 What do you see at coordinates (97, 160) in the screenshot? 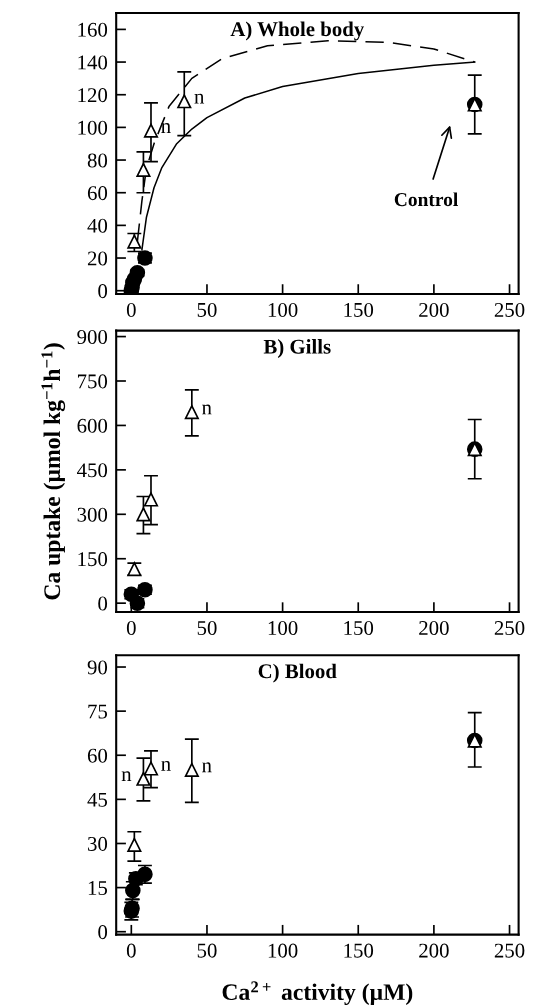
I see `y-tick-label: 80` at bounding box center [97, 160].